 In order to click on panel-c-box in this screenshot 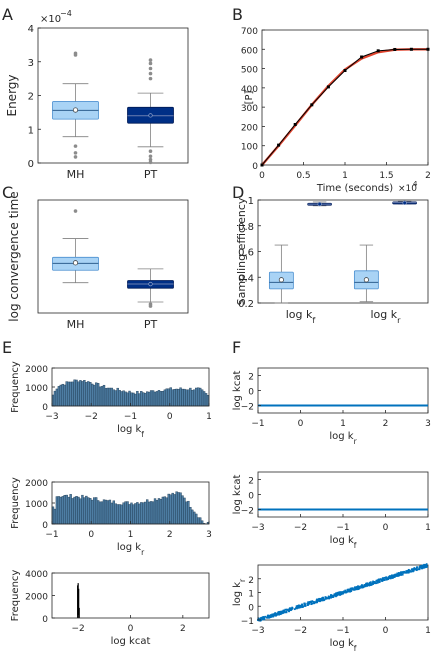, I will do `click(150, 288)`.